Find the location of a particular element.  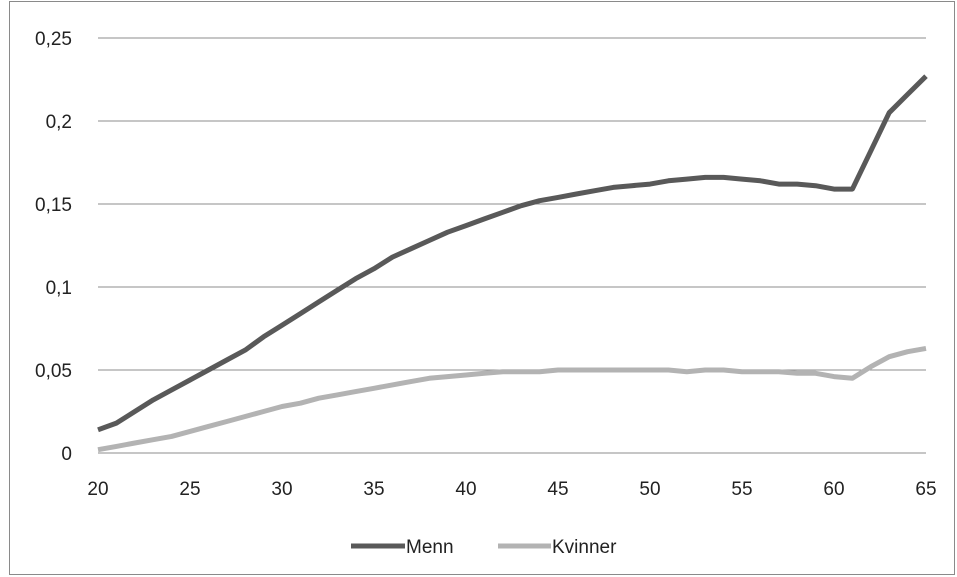

legend: Menn Kvinner is located at coordinates (484, 547).